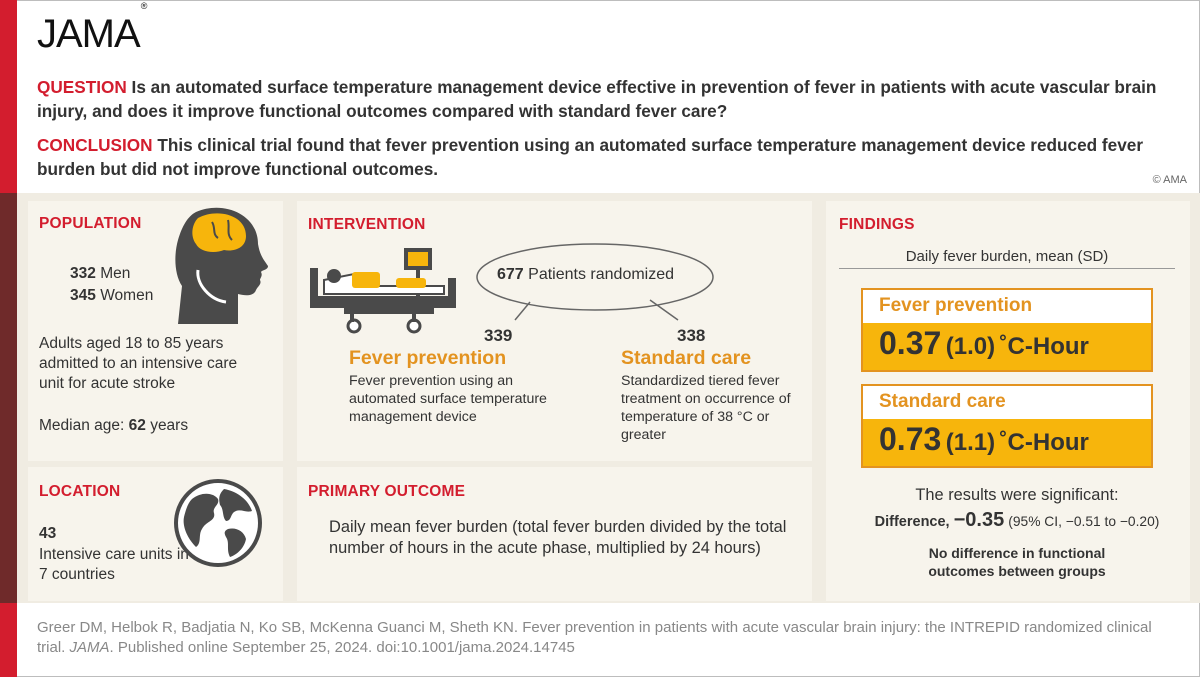 This screenshot has width=1200, height=677. I want to click on randomization-branches, so click(596, 310).